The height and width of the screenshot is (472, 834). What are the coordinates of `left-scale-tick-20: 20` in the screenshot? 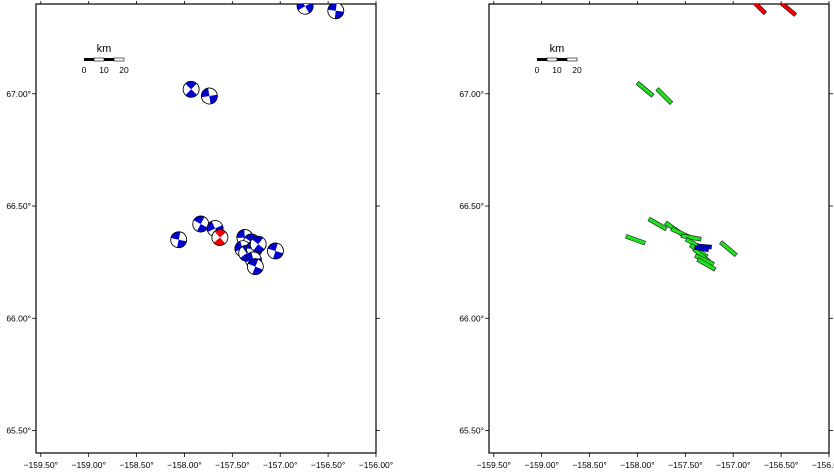 It's located at (124, 70).